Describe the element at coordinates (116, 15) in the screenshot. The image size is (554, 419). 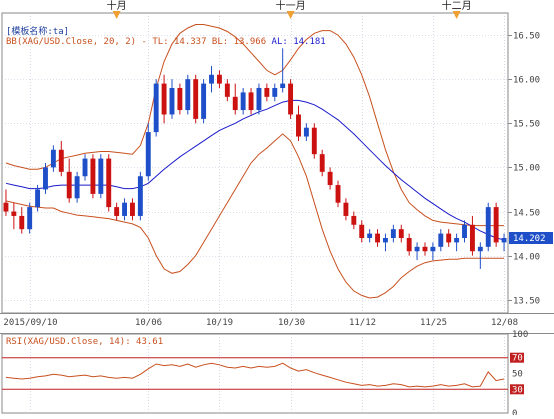
I see `month-marker-icon` at that location.